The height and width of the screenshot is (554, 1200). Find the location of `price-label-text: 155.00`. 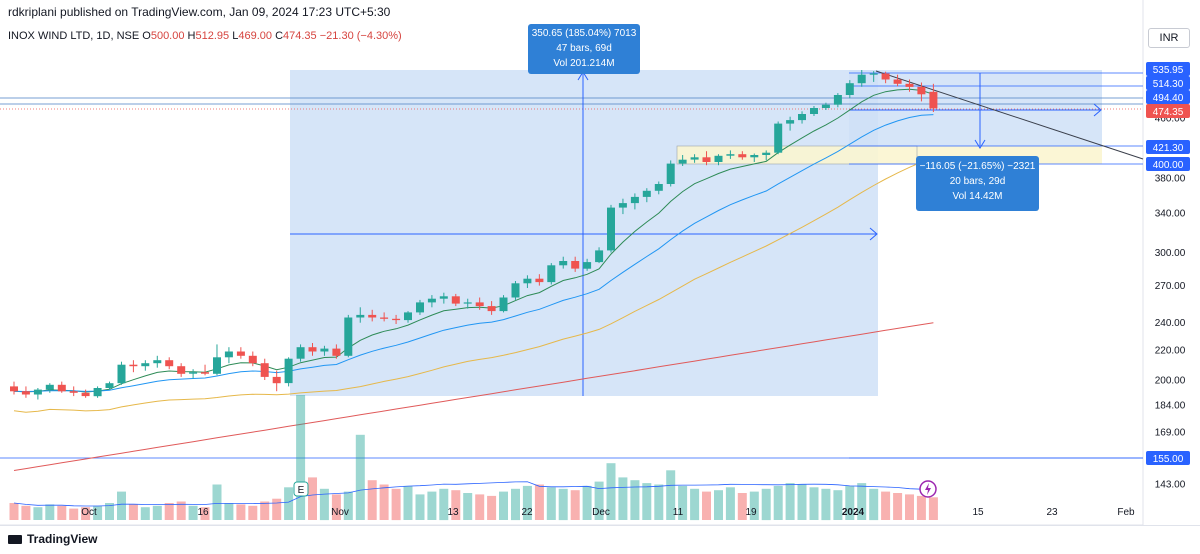

price-label-text: 155.00 is located at coordinates (1168, 459).